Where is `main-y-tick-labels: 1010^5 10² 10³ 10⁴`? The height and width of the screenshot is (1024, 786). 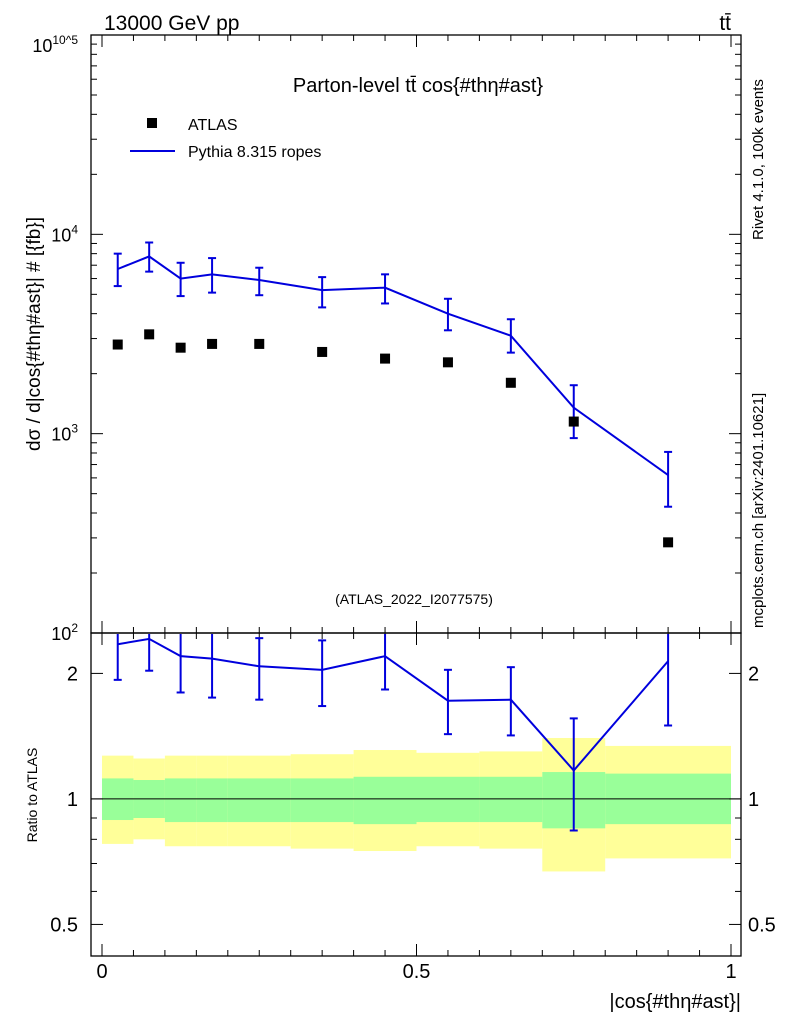 main-y-tick-labels: 1010^5 10² 10³ 10⁴ is located at coordinates (55, 338).